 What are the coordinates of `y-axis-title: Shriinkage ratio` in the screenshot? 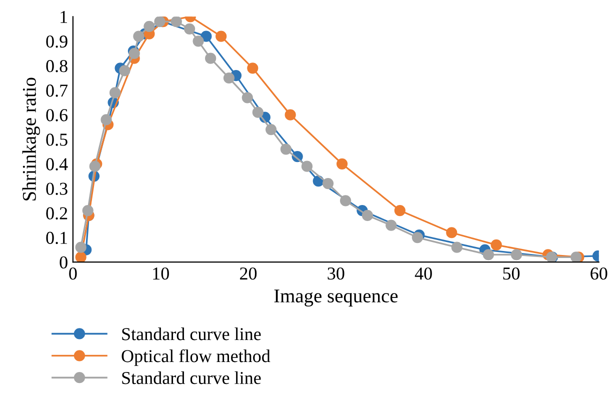 It's located at (31, 139).